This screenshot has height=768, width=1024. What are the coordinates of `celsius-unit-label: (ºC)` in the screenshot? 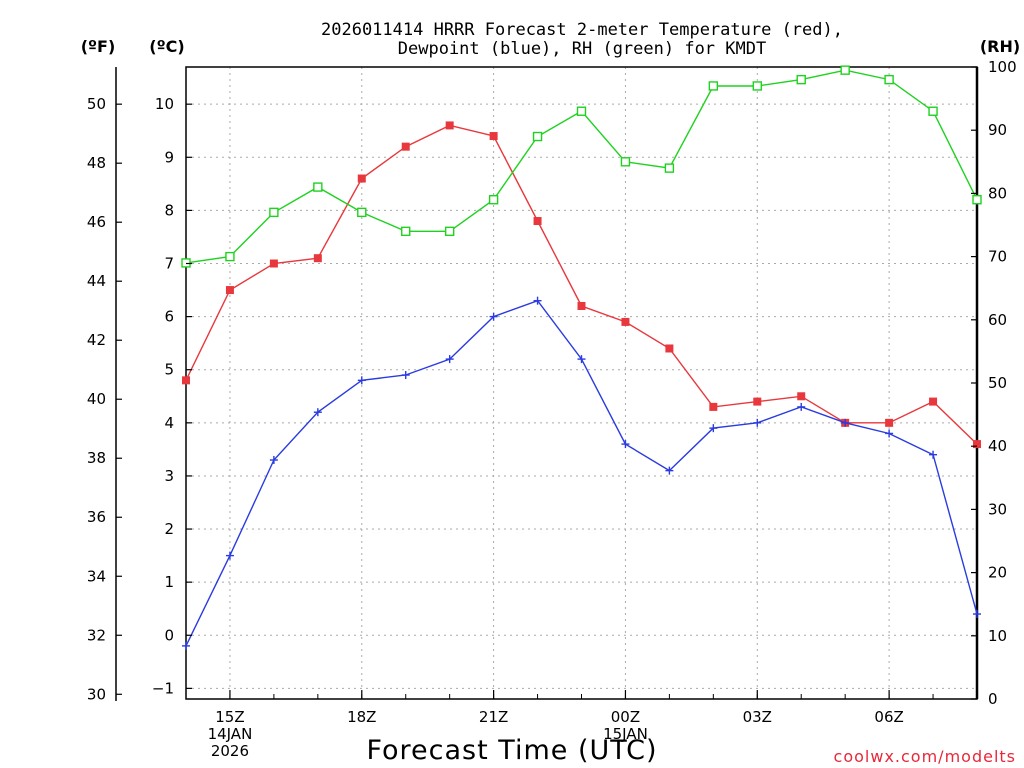 It's located at (166, 46).